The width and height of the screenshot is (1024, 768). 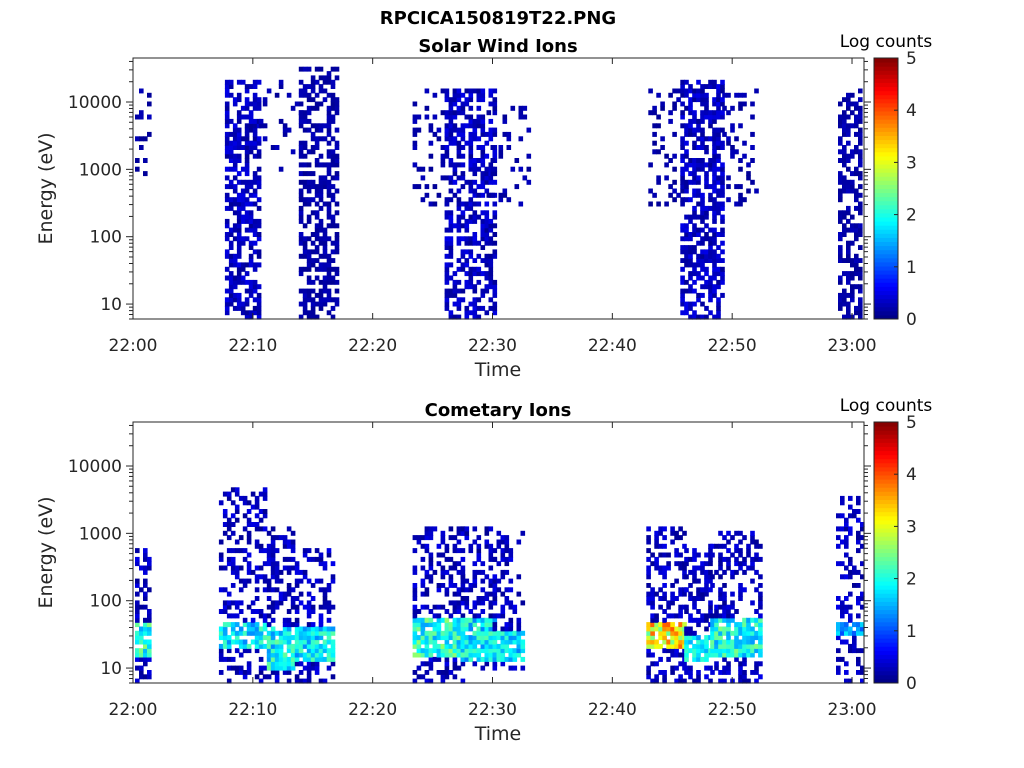 What do you see at coordinates (886, 199) in the screenshot?
I see `colorbar-step` at bounding box center [886, 199].